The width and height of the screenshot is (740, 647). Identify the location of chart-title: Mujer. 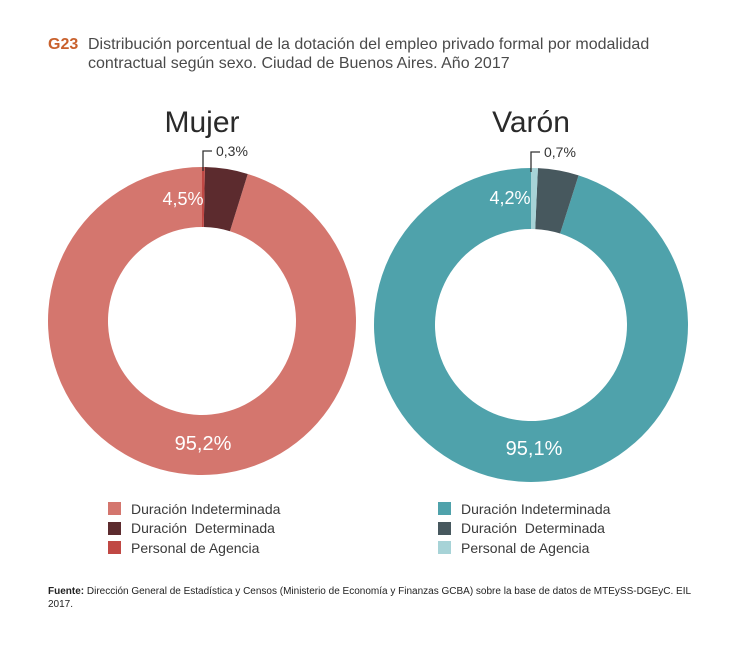
(201, 122).